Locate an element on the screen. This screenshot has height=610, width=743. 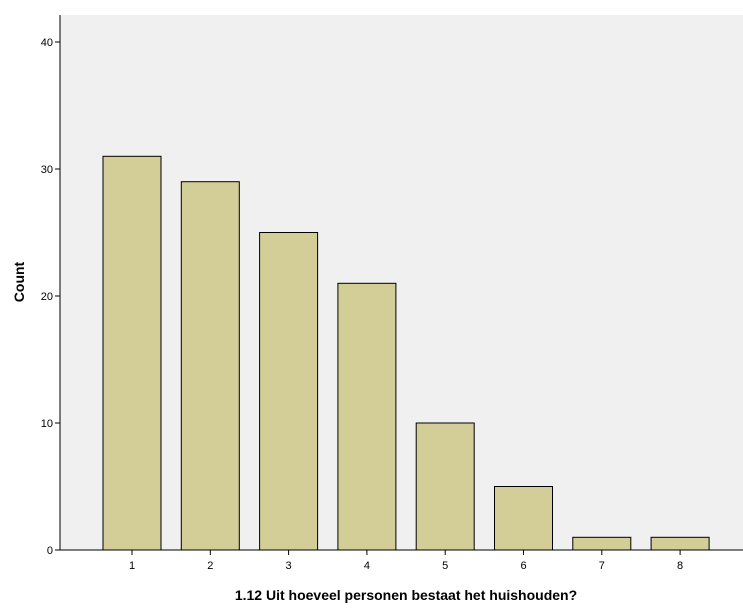
x-tick-label-3: 3 is located at coordinates (289, 566).